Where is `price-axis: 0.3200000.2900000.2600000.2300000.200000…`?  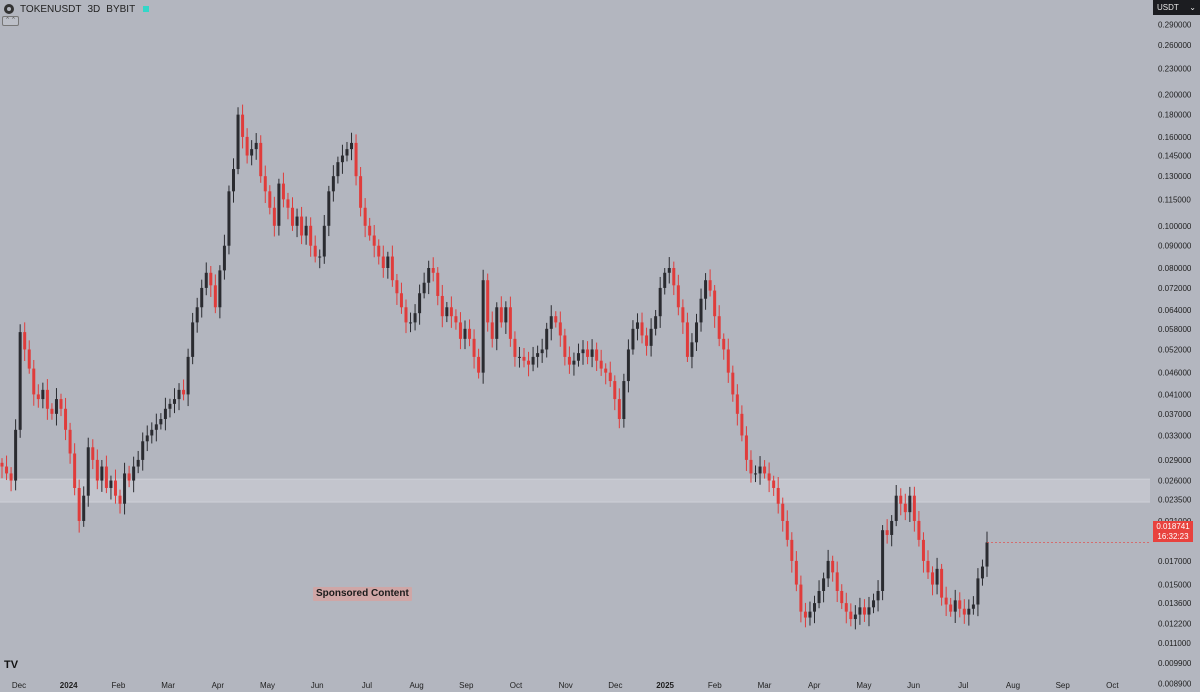 price-axis: 0.3200000.2900000.2600000.2300000.200000… is located at coordinates (1175, 345).